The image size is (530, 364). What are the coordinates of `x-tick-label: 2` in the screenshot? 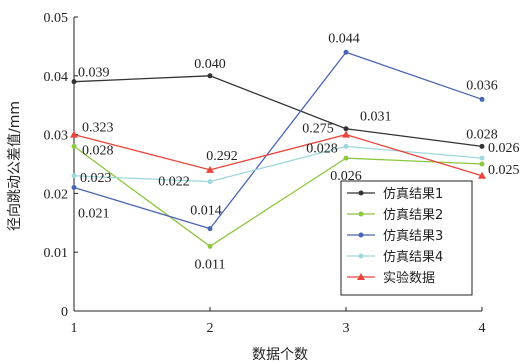 It's located at (210, 328).